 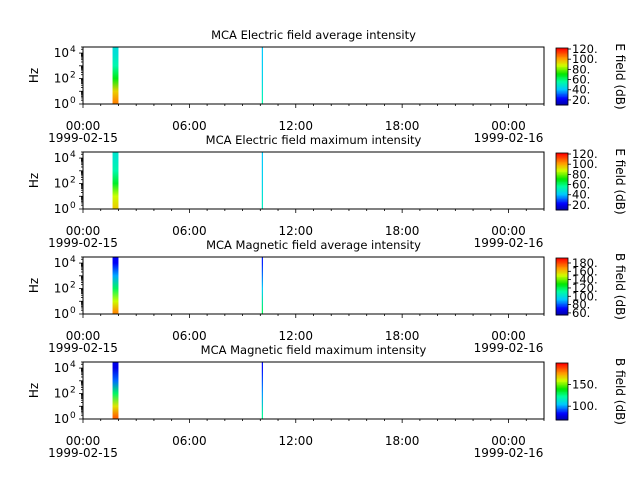 I want to click on x-tick-date: 1999-02-15, so click(x=83, y=243).